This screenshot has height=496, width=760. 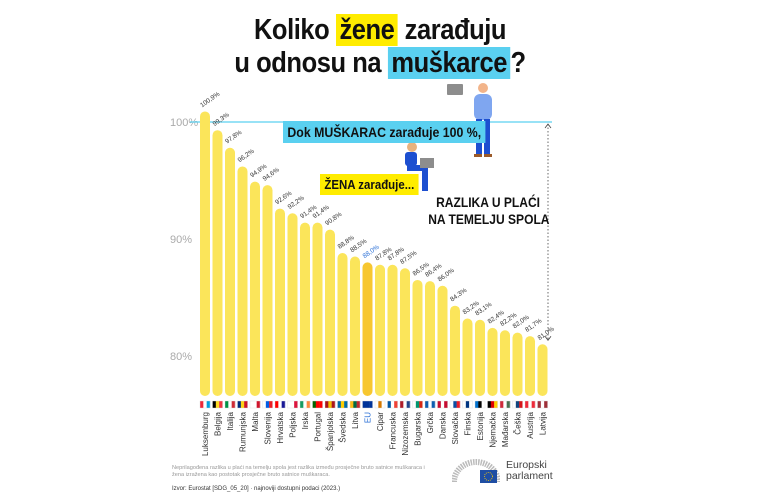 I want to click on flag-hrvatska-icon, so click(x=280, y=404).